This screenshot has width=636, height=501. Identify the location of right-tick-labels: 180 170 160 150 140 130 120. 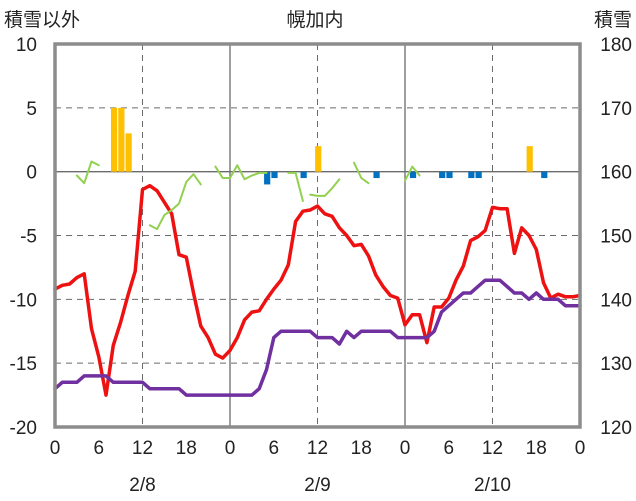
(616, 237).